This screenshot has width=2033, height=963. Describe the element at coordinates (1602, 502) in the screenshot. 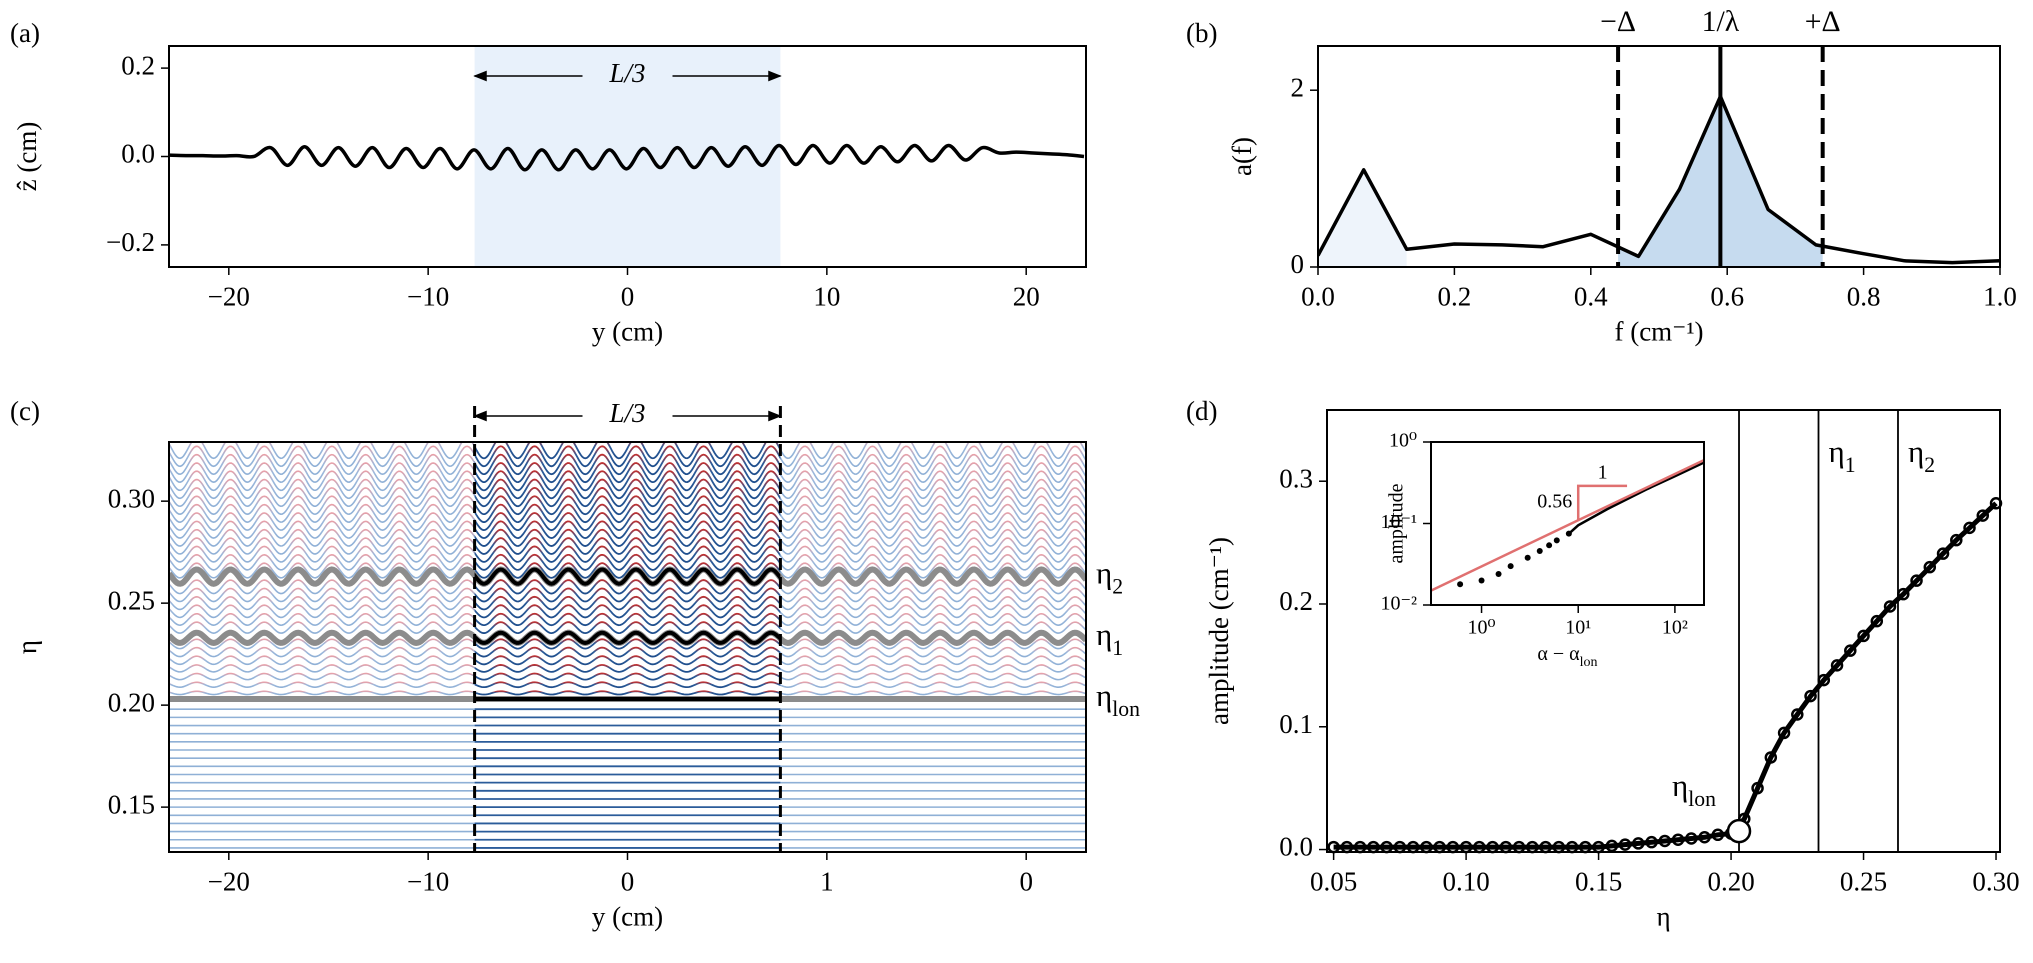

I see `slope-triangle` at that location.